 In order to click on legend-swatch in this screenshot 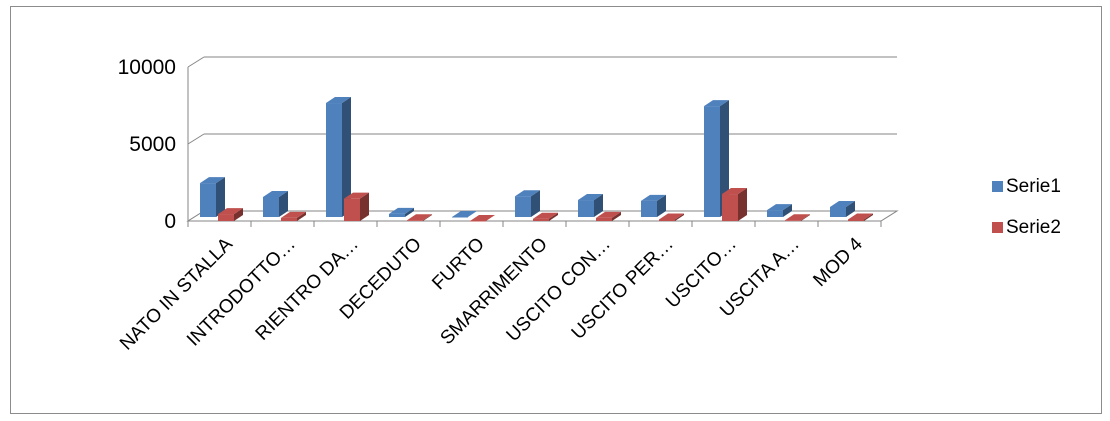, I will do `click(997, 186)`.